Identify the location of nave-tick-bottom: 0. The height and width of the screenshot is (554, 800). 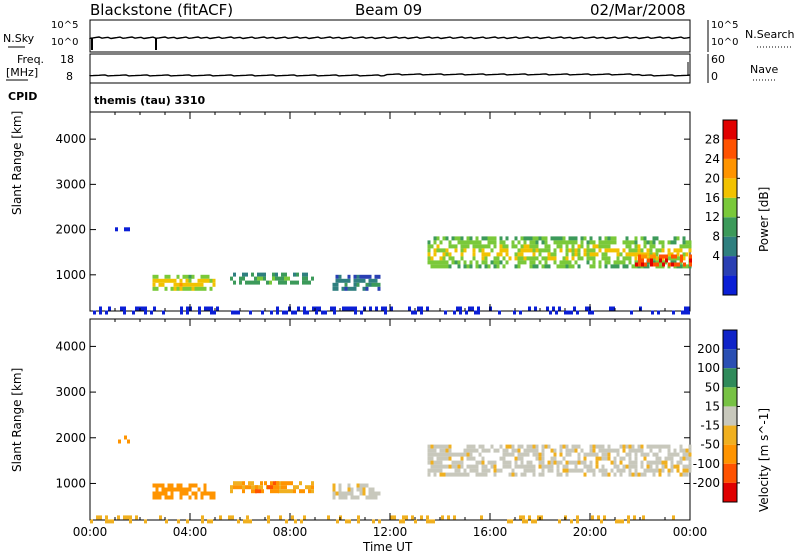
(714, 76).